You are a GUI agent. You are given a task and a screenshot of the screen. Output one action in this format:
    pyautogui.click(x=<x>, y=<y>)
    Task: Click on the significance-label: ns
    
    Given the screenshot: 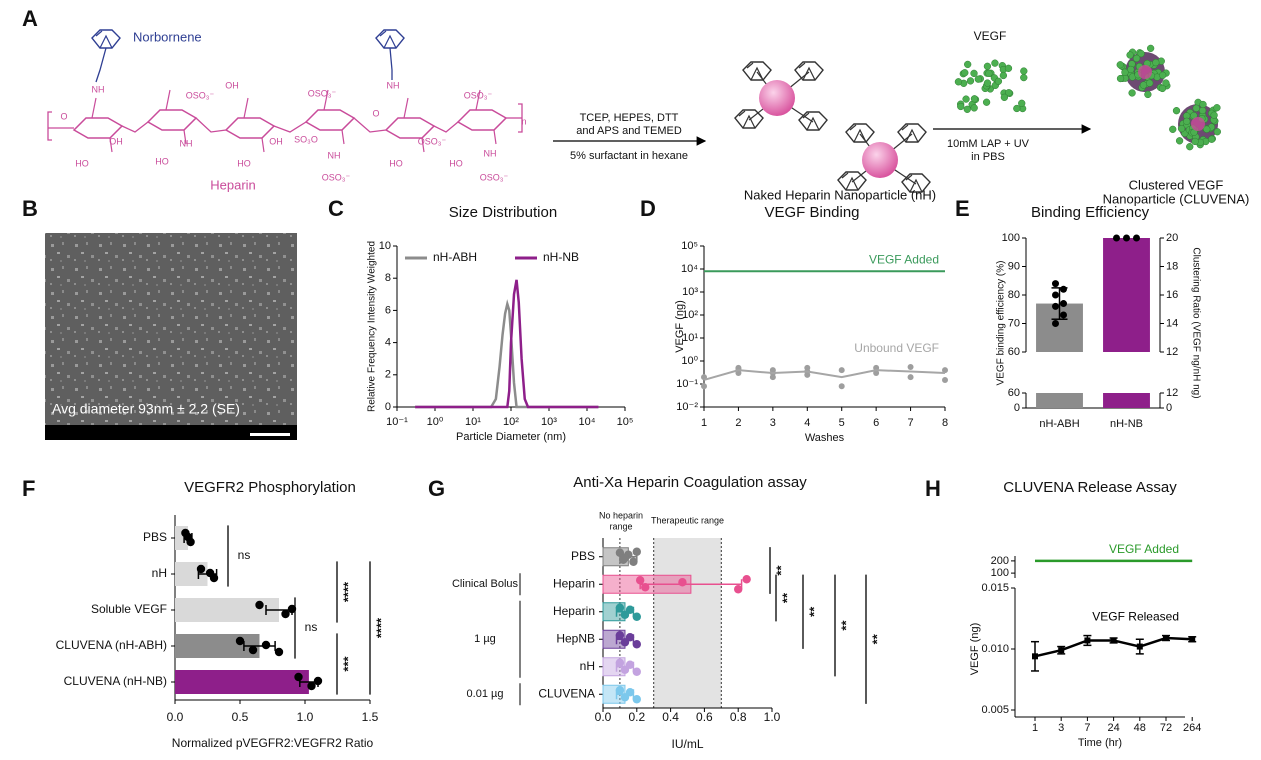 What is the action you would take?
    pyautogui.click(x=311, y=627)
    